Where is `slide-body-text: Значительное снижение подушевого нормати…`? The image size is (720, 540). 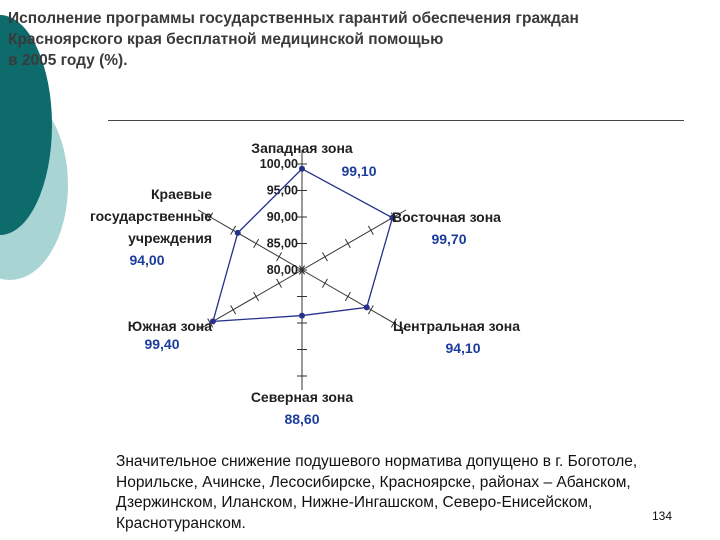 slide-body-text: Значительное снижение подушевого нормати… is located at coordinates (377, 492).